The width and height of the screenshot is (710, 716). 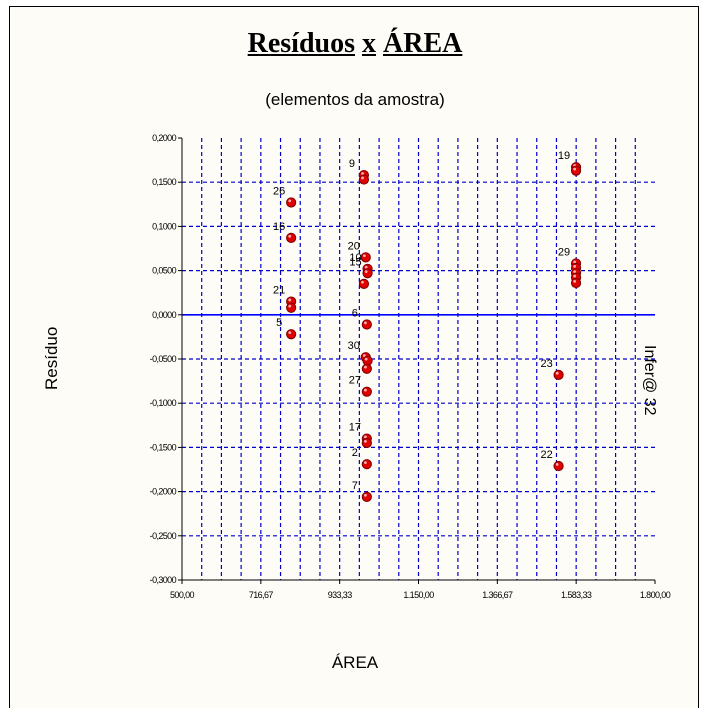 I want to click on chart-title: Resíduos x ÁREA, so click(x=355, y=44).